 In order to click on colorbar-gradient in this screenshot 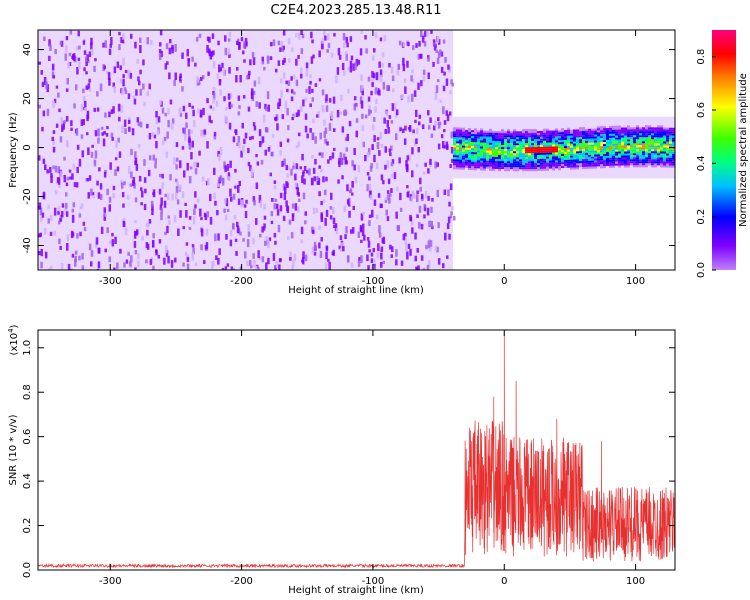, I will do `click(724, 150)`.